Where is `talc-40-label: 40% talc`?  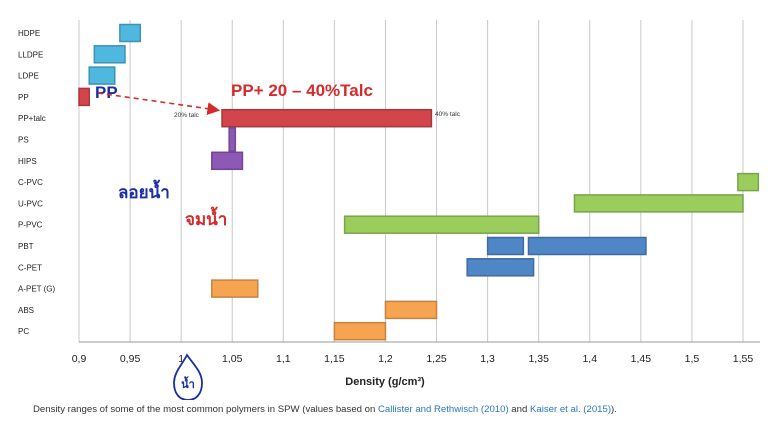
talc-40-label: 40% talc is located at coordinates (448, 114).